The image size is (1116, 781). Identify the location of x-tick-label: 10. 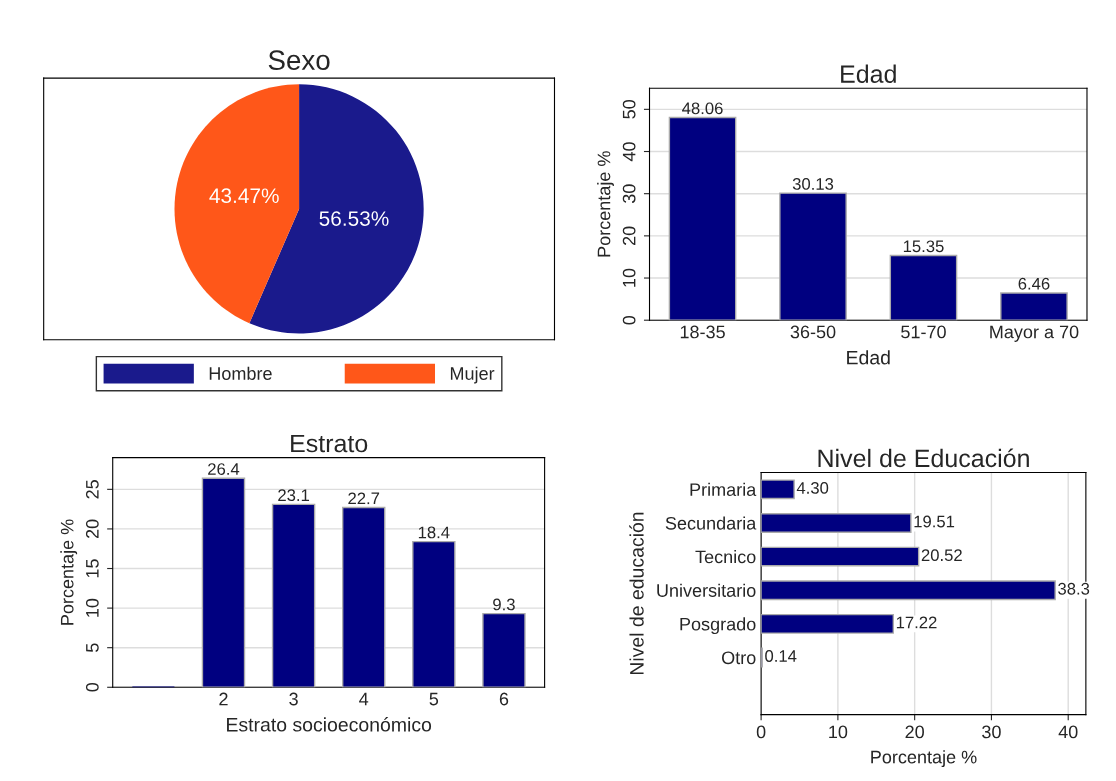
(838, 732).